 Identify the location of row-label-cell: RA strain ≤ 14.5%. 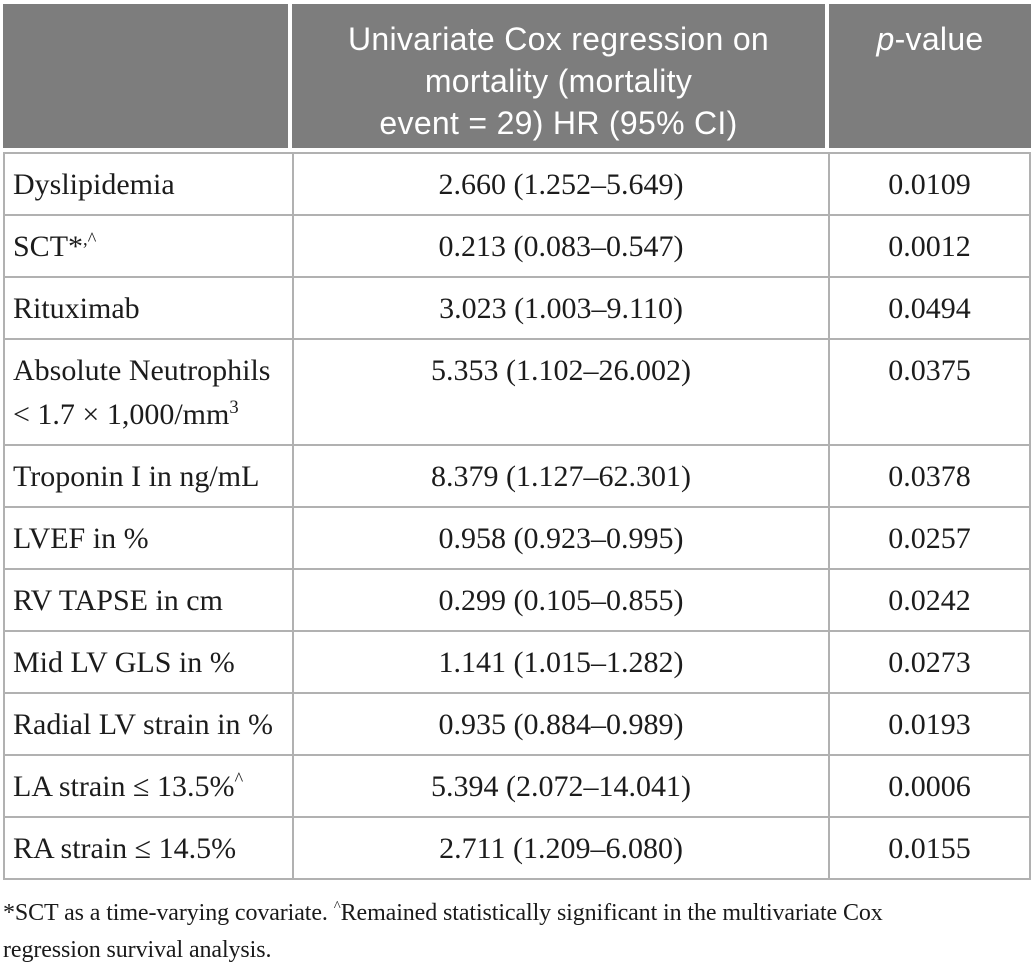
(148, 848).